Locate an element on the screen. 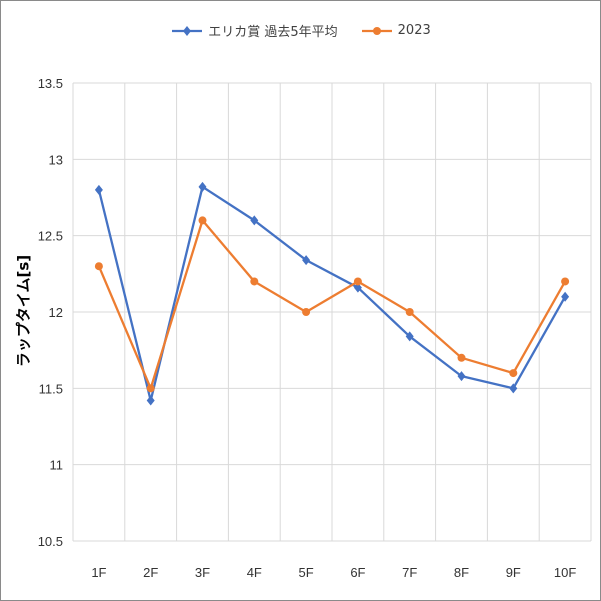 This screenshot has width=601, height=601. y-tick-label: 12.5 is located at coordinates (50, 236).